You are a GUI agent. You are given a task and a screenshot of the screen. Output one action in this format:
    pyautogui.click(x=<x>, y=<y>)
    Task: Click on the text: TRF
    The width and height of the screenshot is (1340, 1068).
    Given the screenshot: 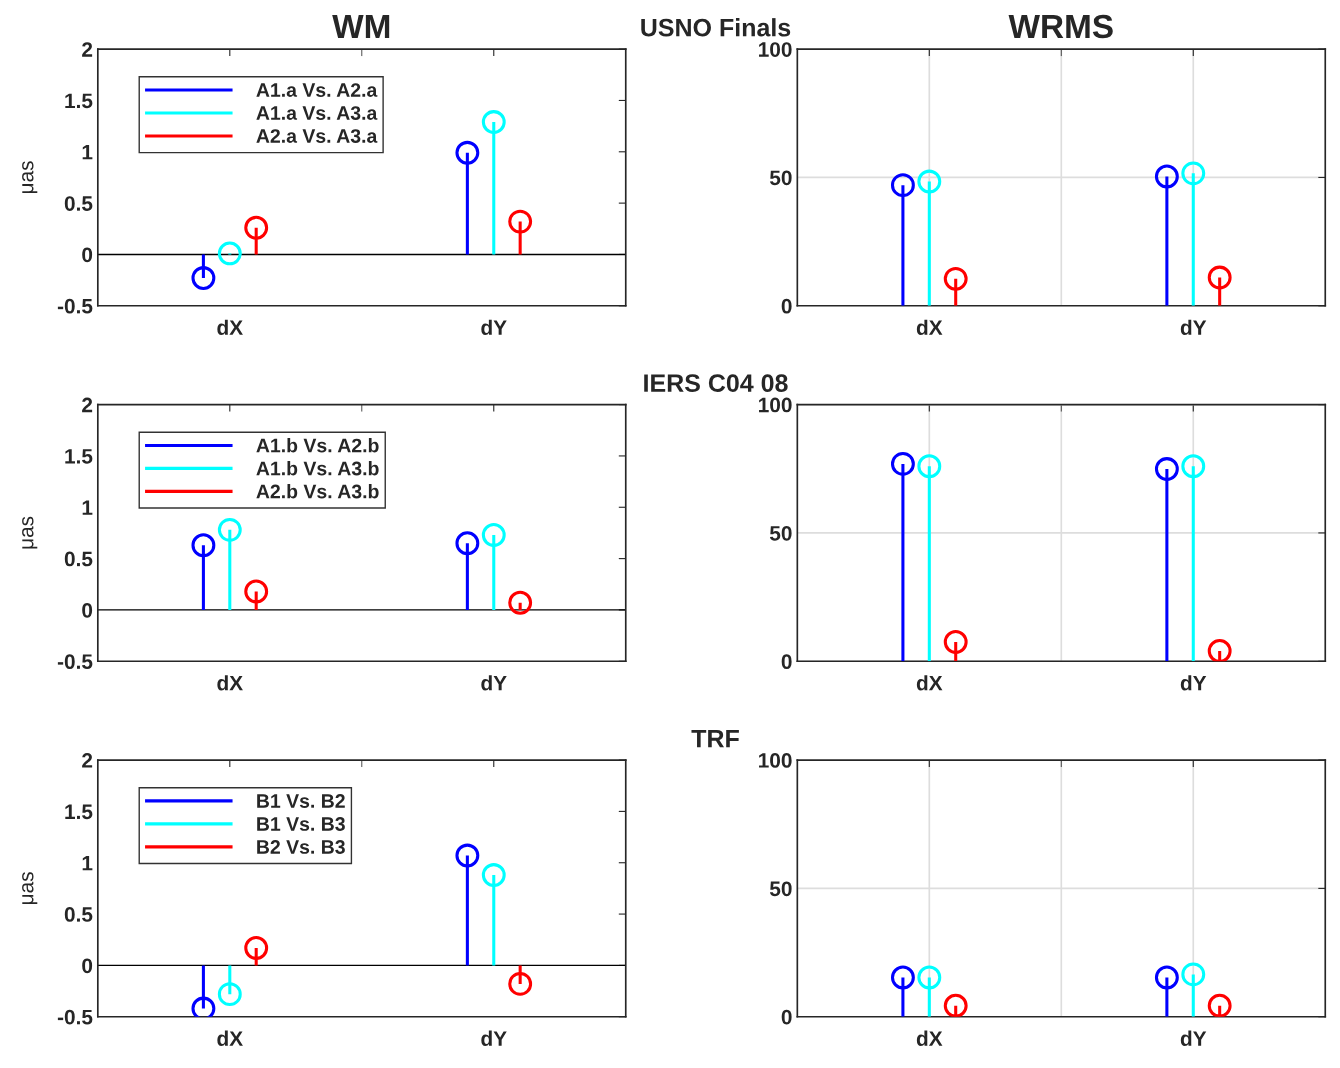 What is the action you would take?
    pyautogui.click(x=715, y=738)
    